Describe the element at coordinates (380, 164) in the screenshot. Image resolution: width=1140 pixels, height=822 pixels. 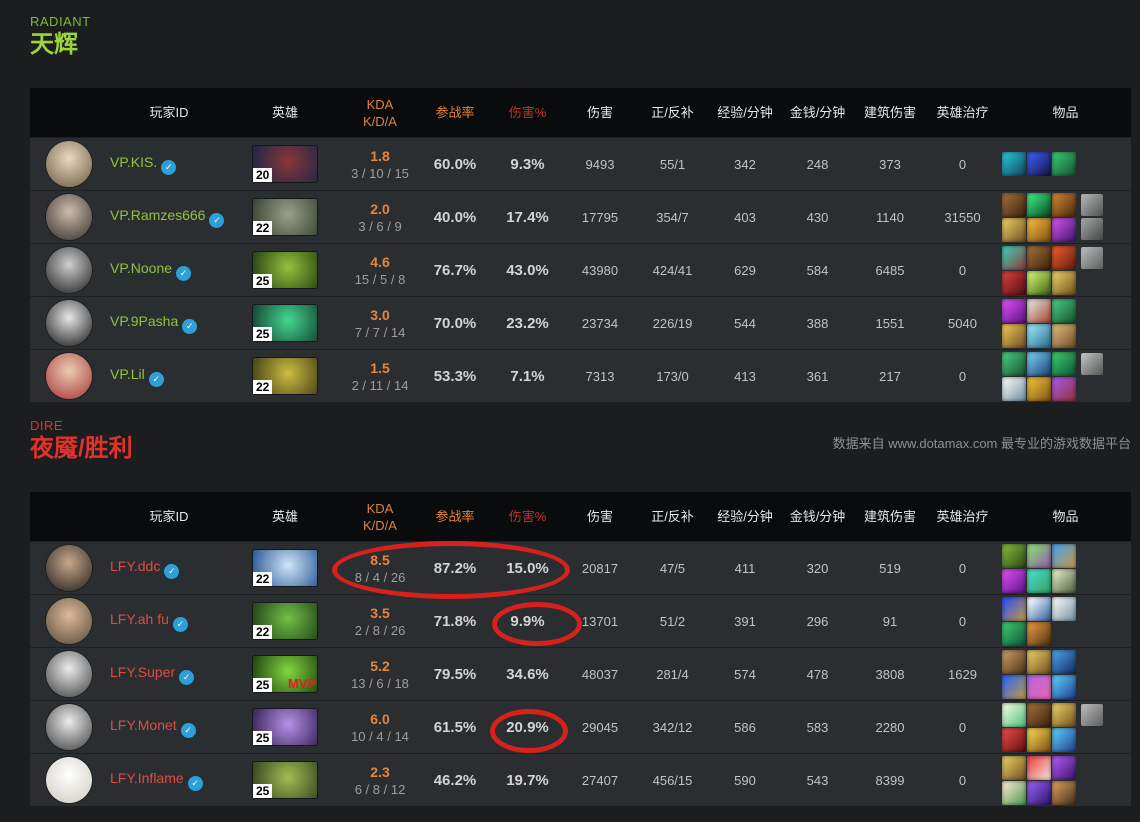
I see `kda-cell: 1.8 3 / 10 / 15` at that location.